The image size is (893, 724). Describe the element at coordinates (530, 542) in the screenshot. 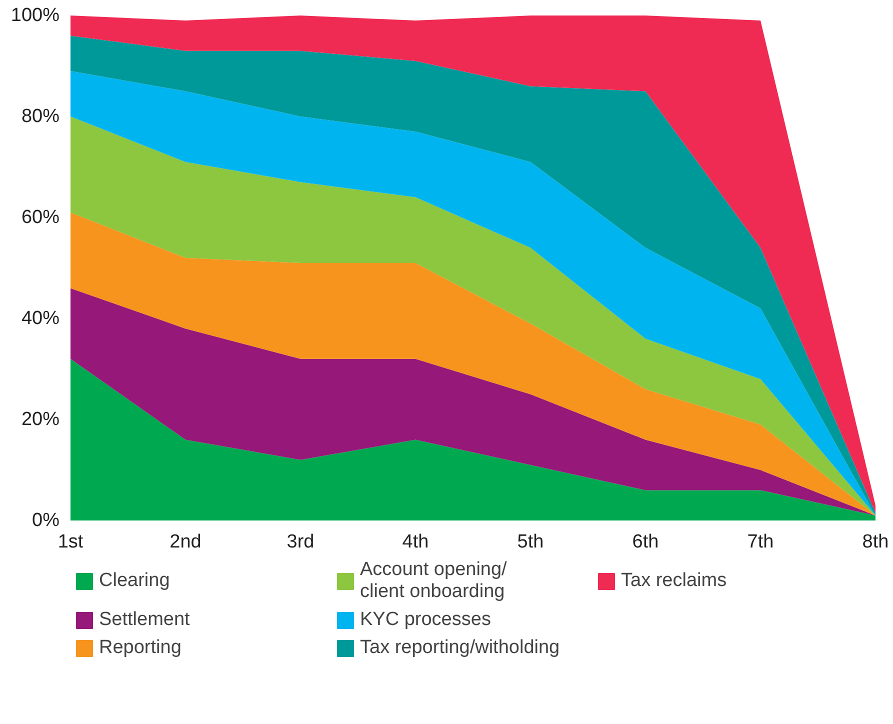

I see `x-tick-label: 5th` at that location.